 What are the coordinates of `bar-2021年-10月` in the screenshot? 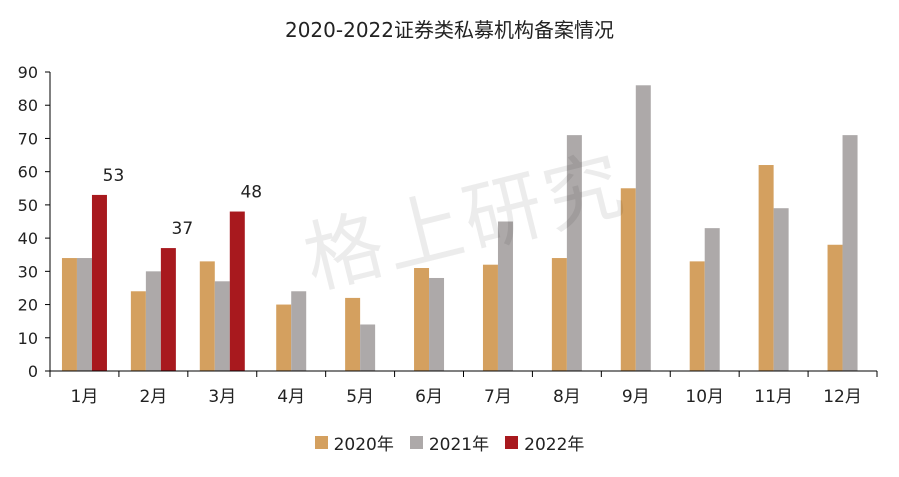 It's located at (712, 299).